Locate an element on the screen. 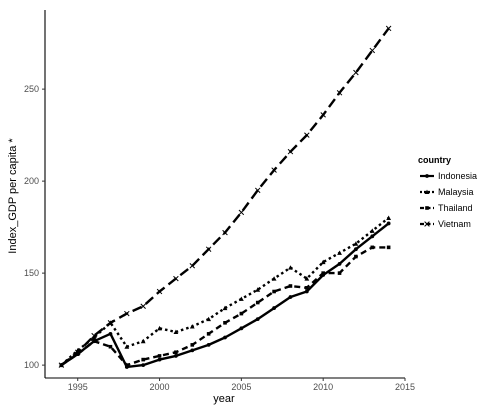 The image size is (500, 411). point-thailand-2006 is located at coordinates (257, 302).